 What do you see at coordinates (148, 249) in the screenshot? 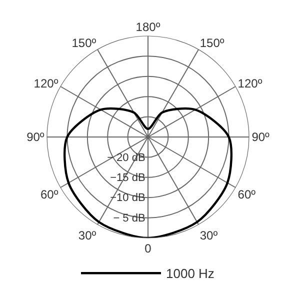
I see `spoke-label: 0` at bounding box center [148, 249].